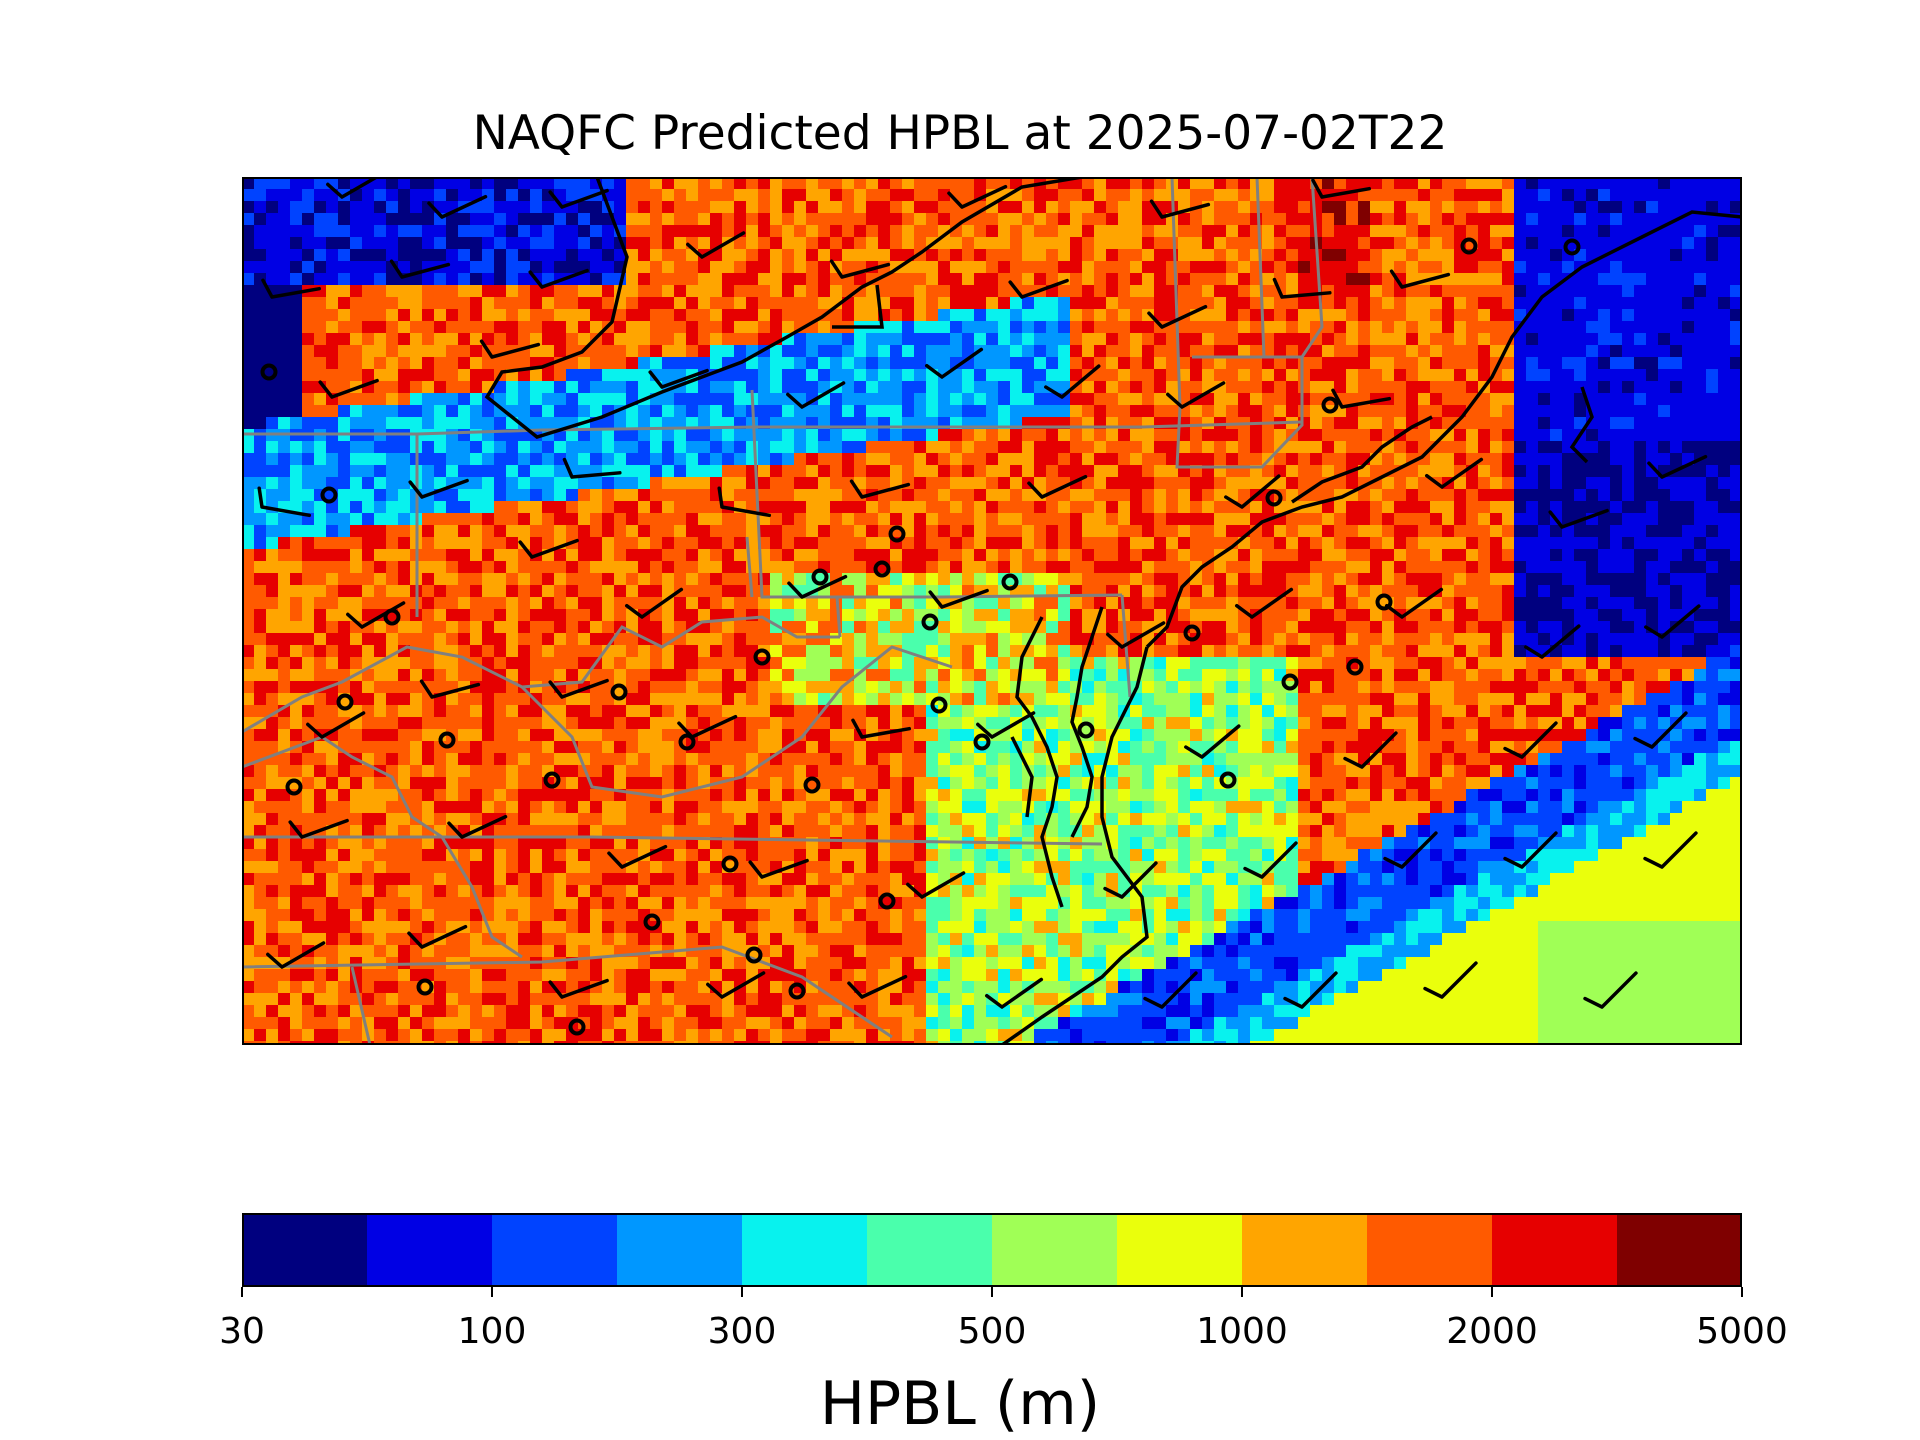  I want to click on colorbar-tick-label: 30, so click(242, 1331).